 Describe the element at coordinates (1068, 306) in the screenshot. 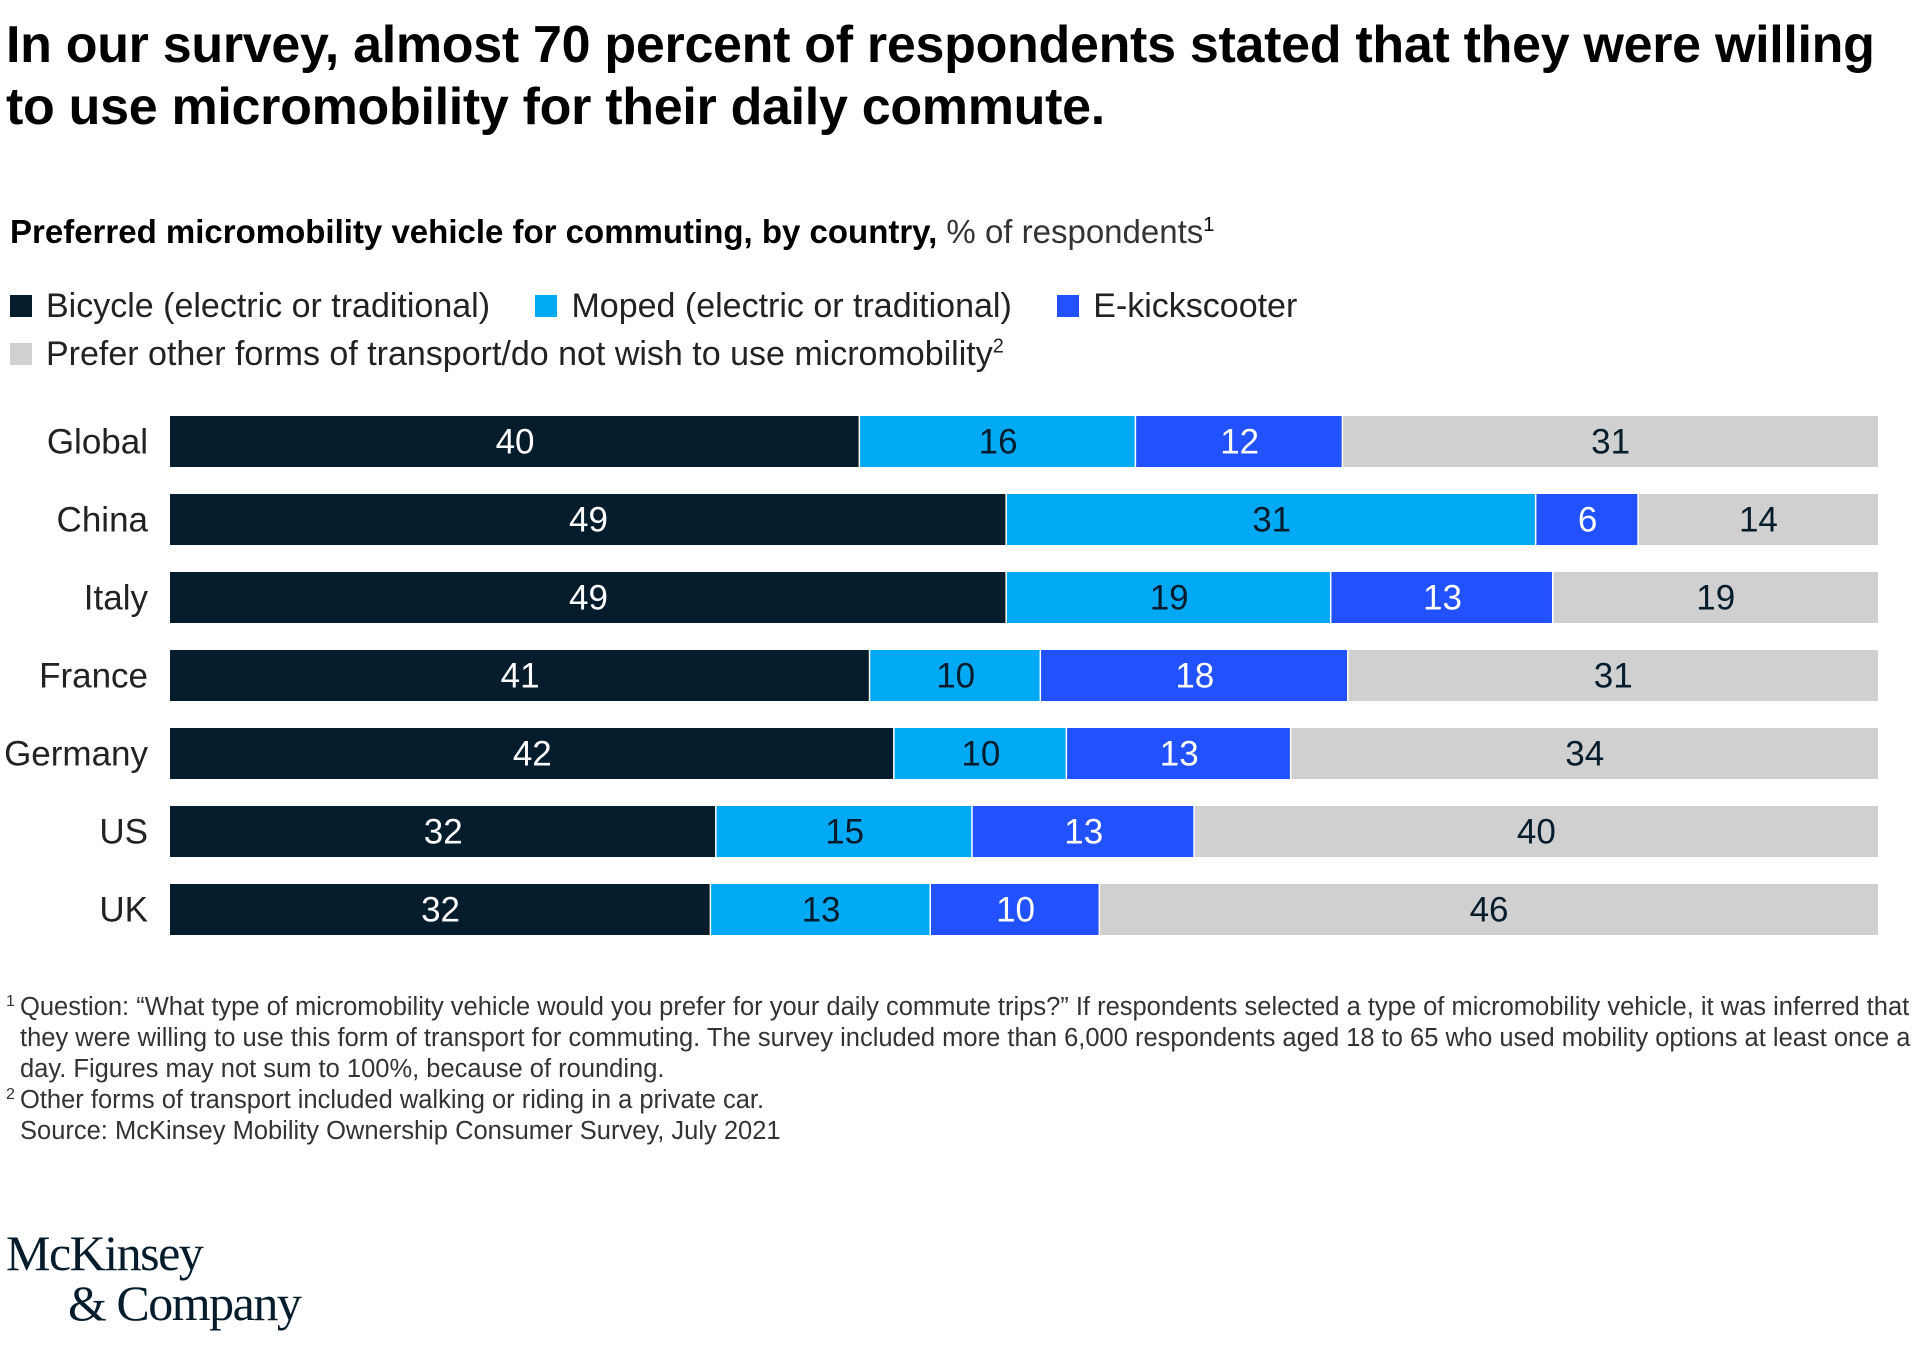

I see `legend-swatch-e-kickscooter` at that location.